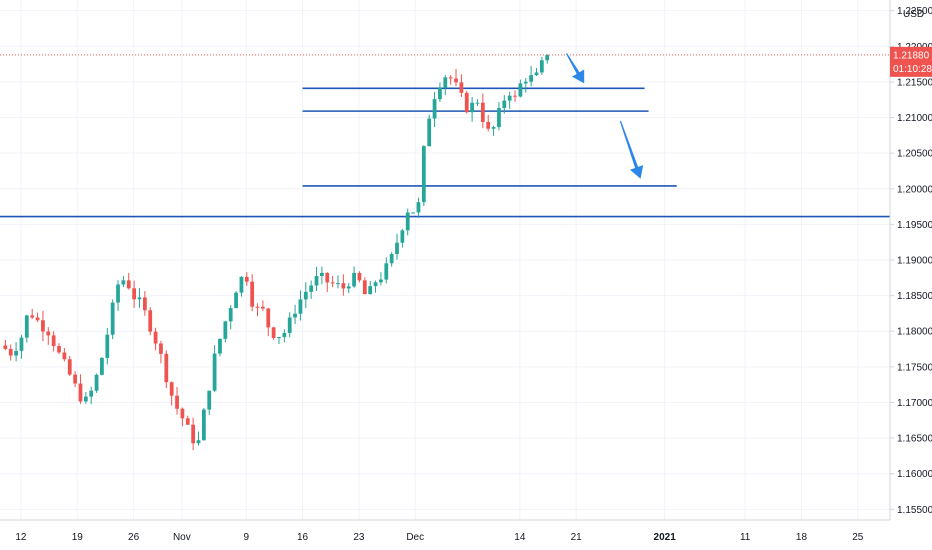 Image resolution: width=932 pixels, height=550 pixels. Describe the element at coordinates (912, 69) in the screenshot. I see `bar-countdown: 01:10:28` at that location.